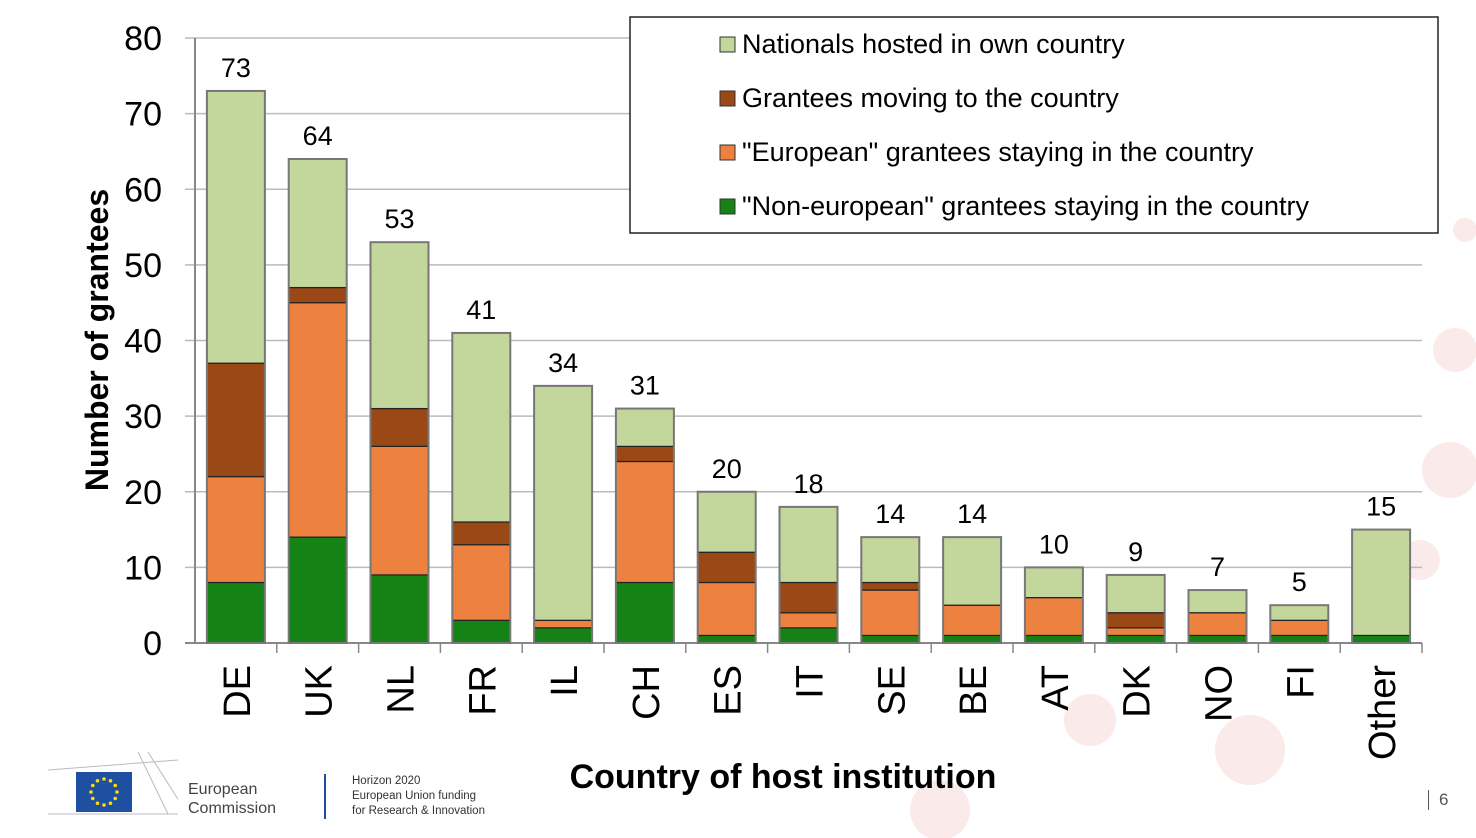 This screenshot has height=838, width=1476. Describe the element at coordinates (1299, 624) in the screenshot. I see `bar-outline-FI` at that location.